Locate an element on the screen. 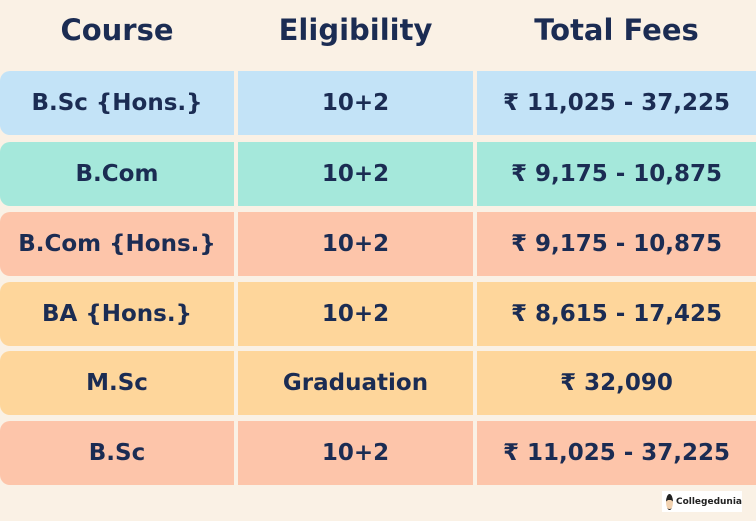 This screenshot has height=521, width=756. cell-course: B.Com {Hons.} is located at coordinates (117, 244).